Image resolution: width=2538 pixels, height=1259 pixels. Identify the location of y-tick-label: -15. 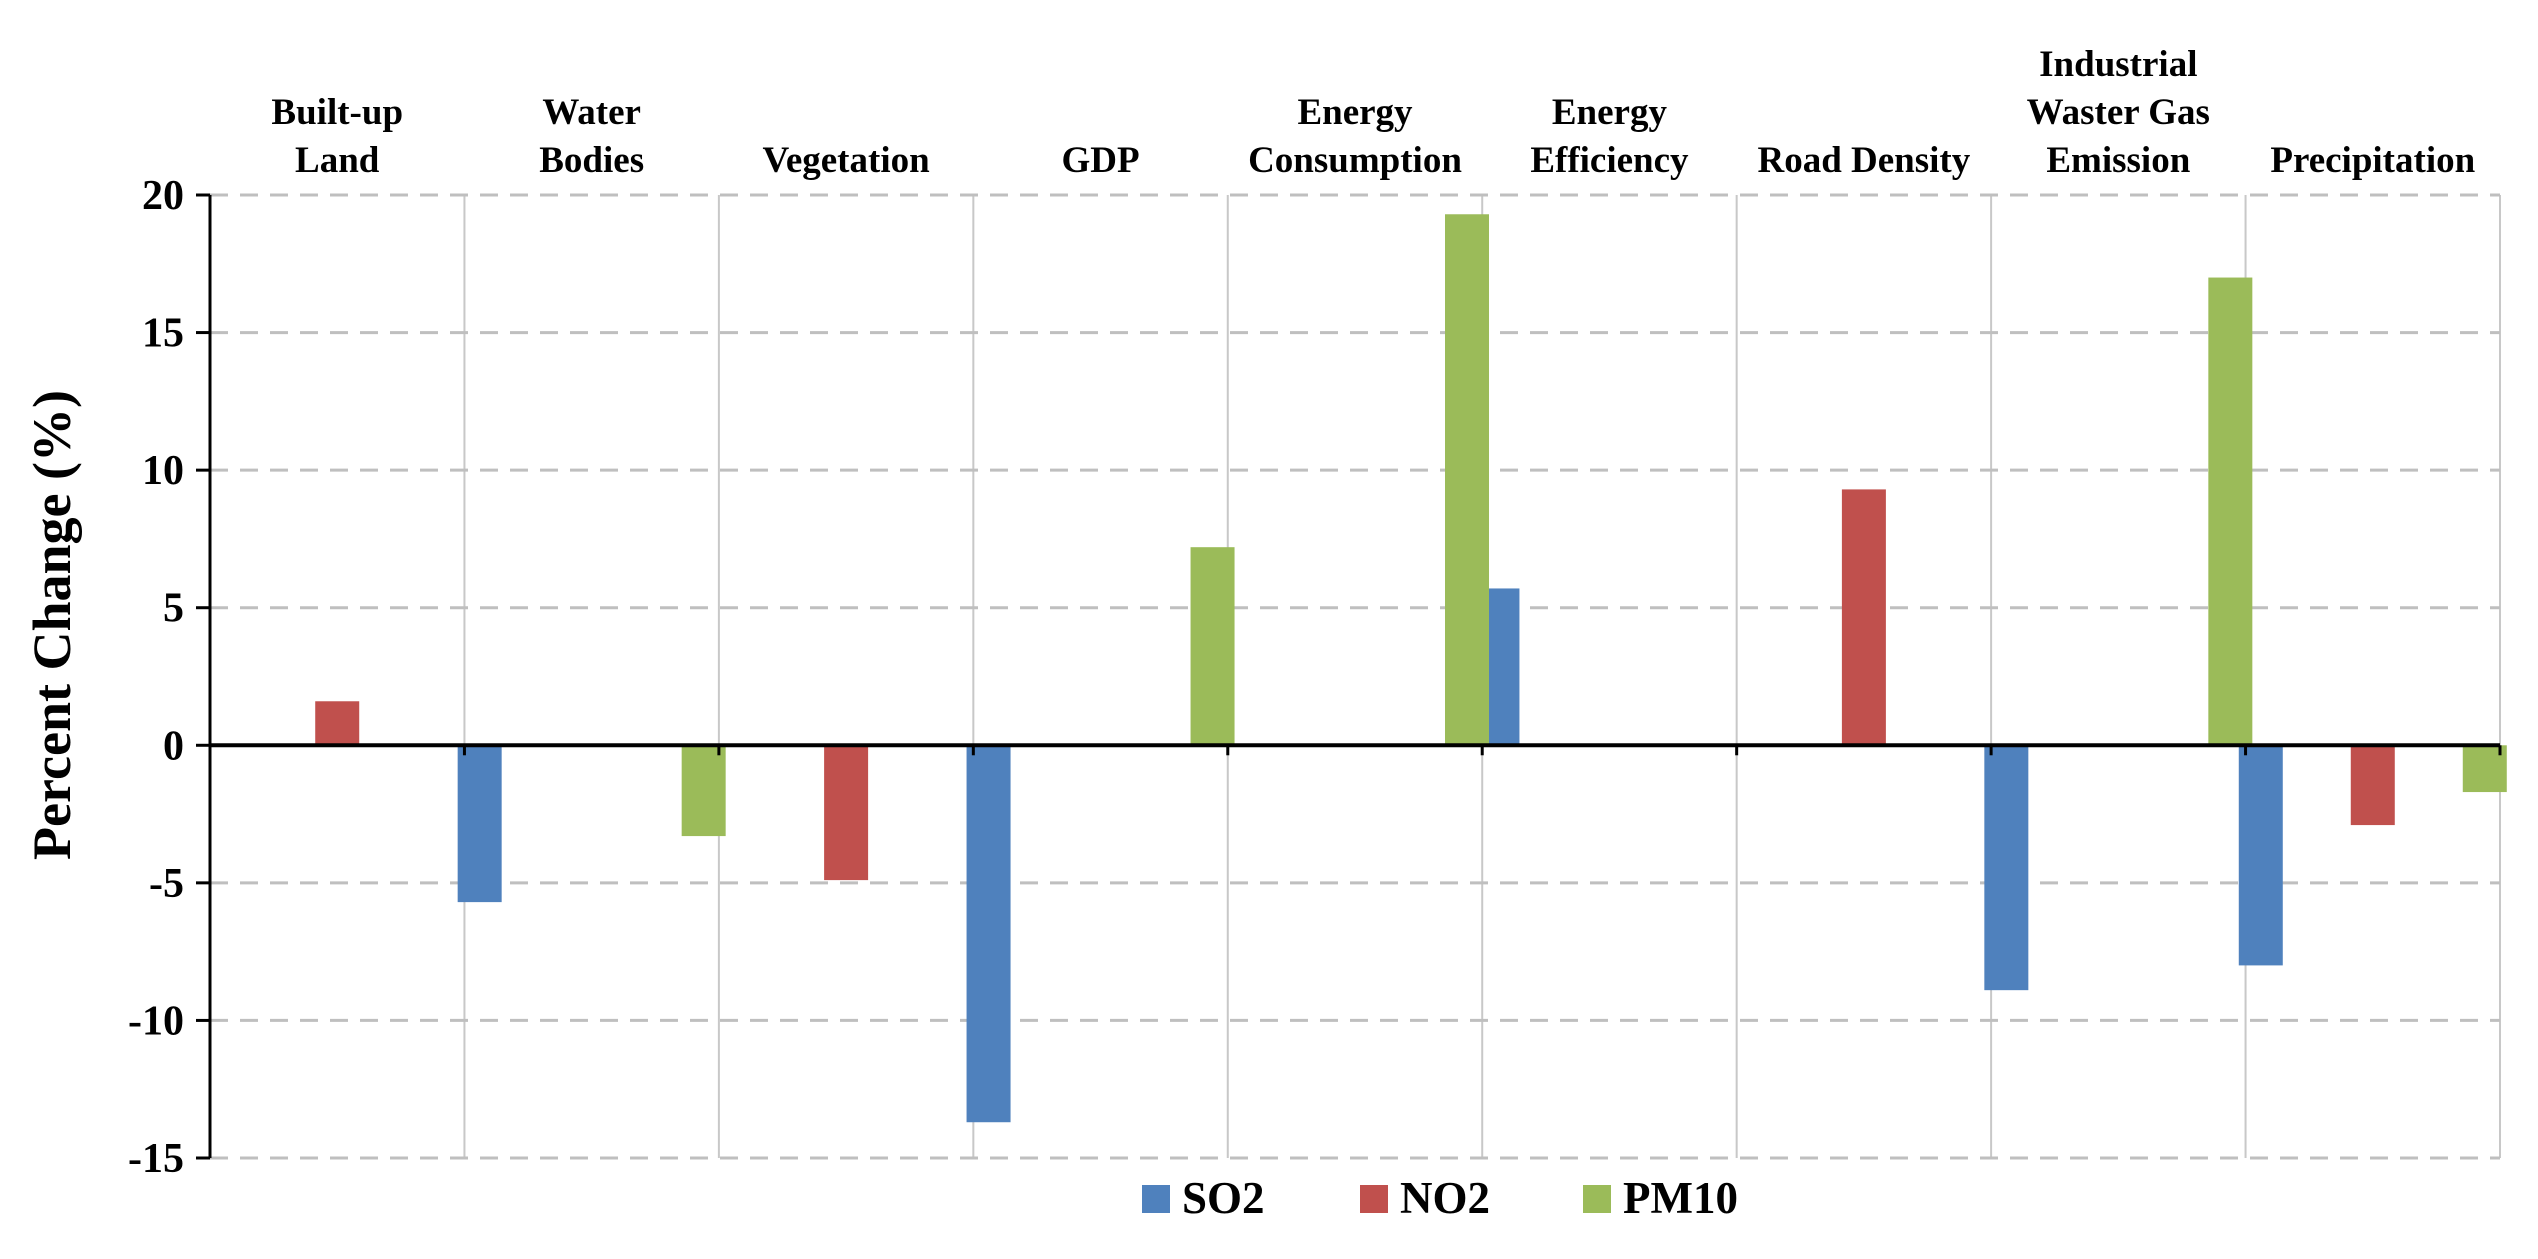
(156, 1159).